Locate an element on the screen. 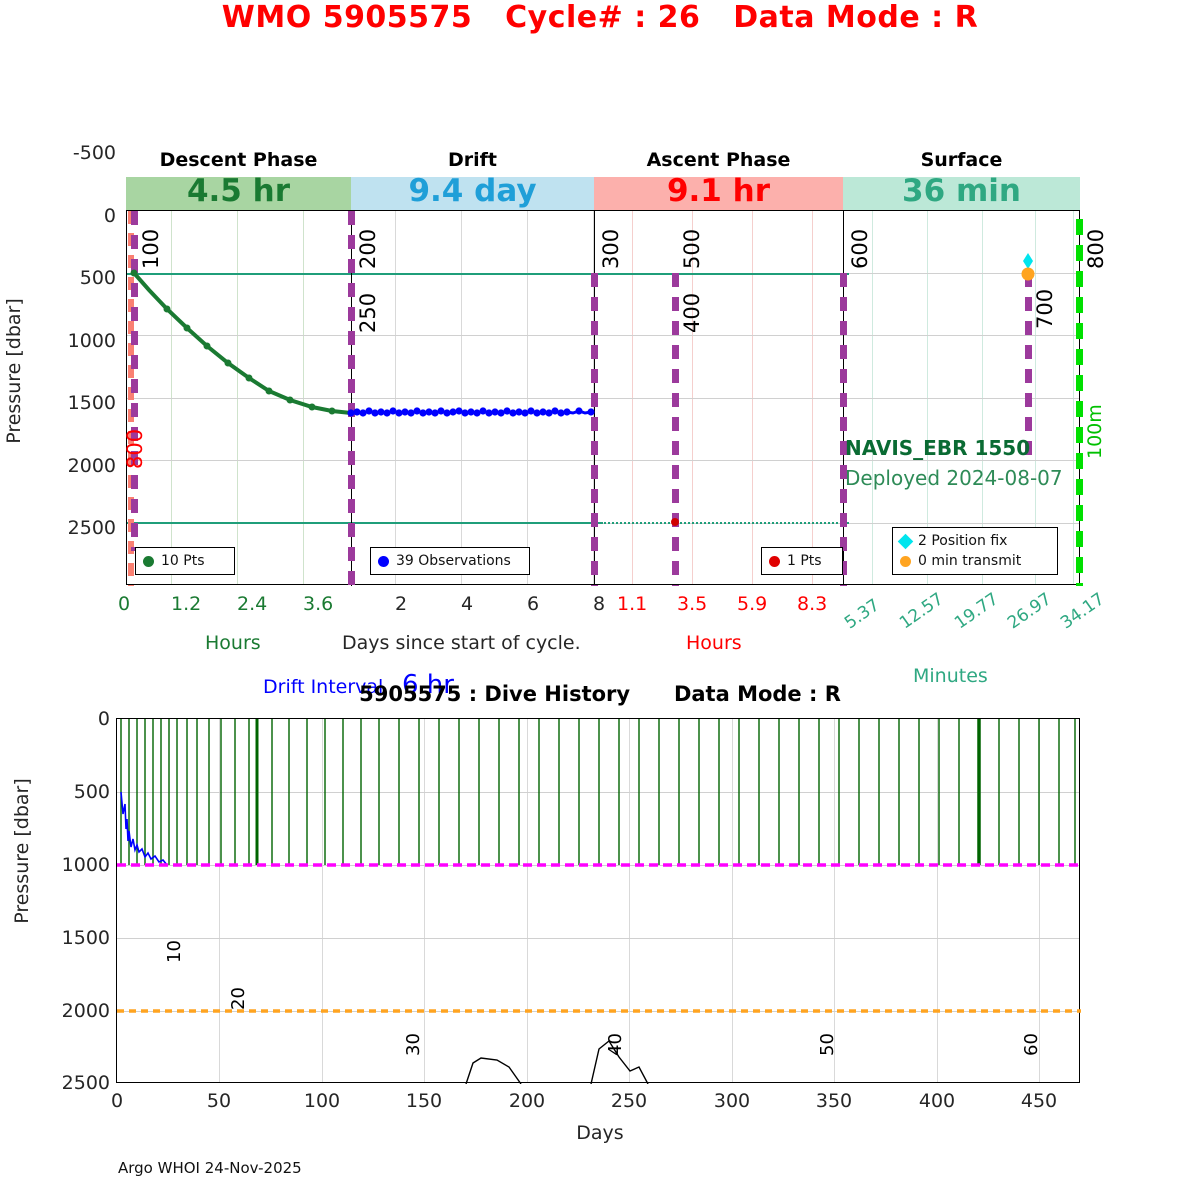 The image size is (1200, 1200). y-axis-label-top: Pressure [dbar] is located at coordinates (14, 371).